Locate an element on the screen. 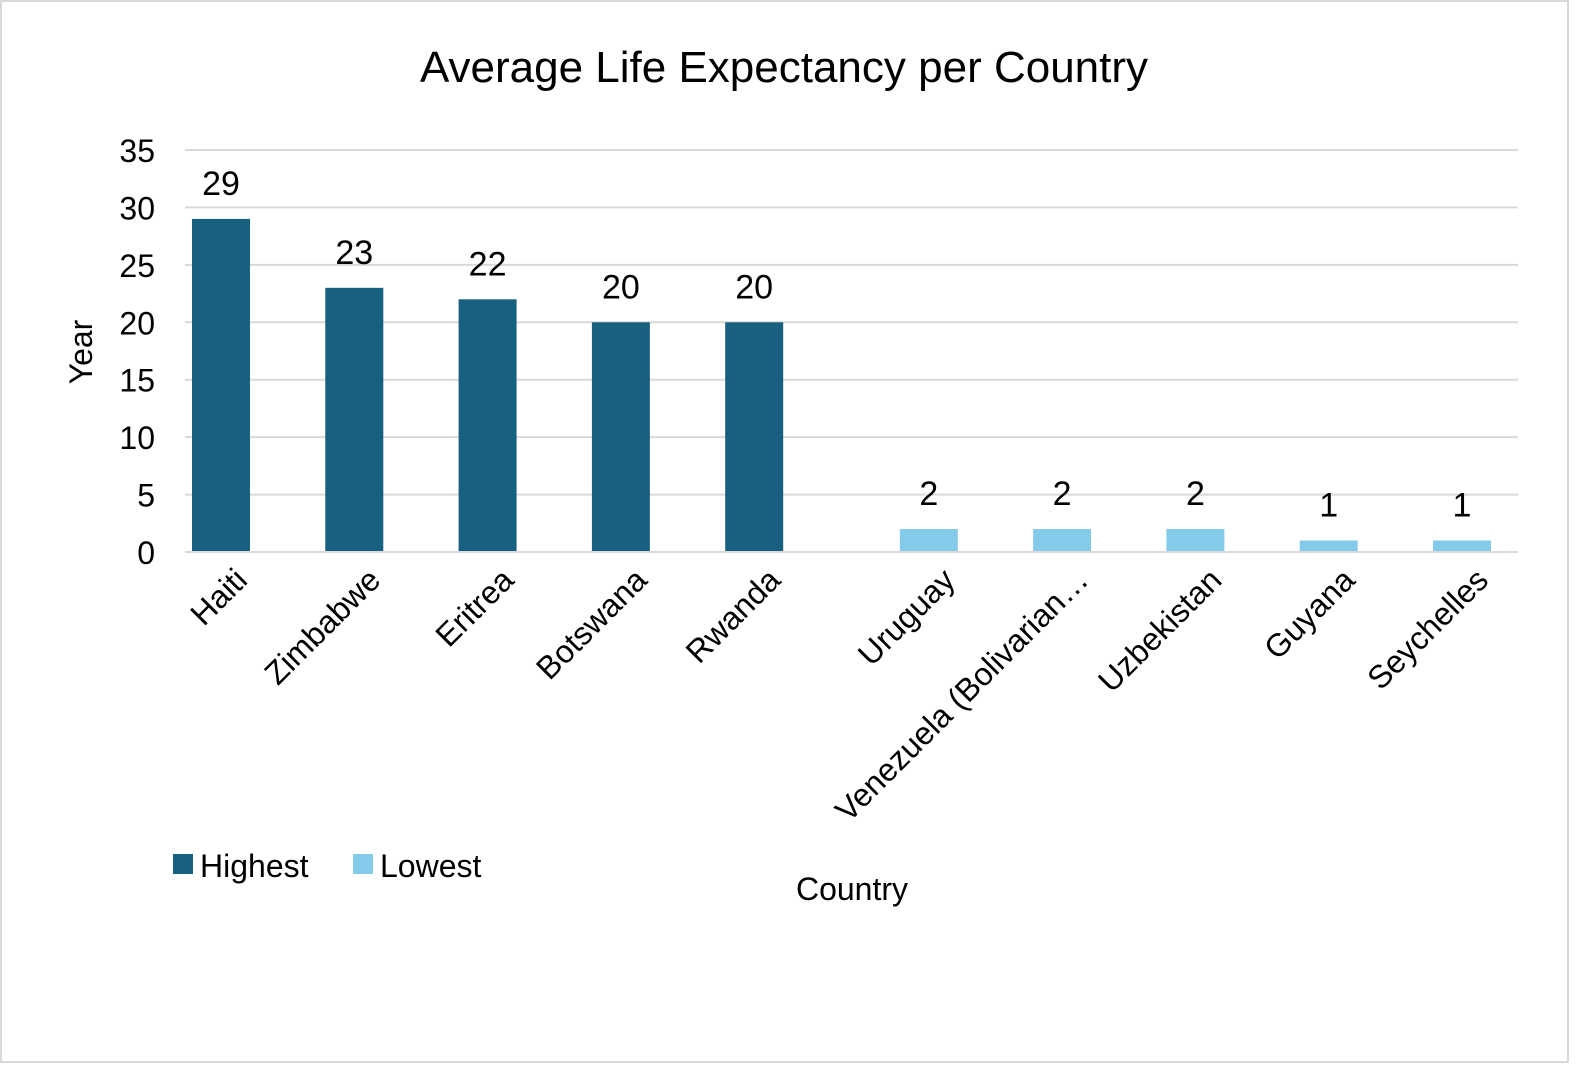 This screenshot has width=1577, height=1069. y-tick-label: 20 is located at coordinates (137, 323).